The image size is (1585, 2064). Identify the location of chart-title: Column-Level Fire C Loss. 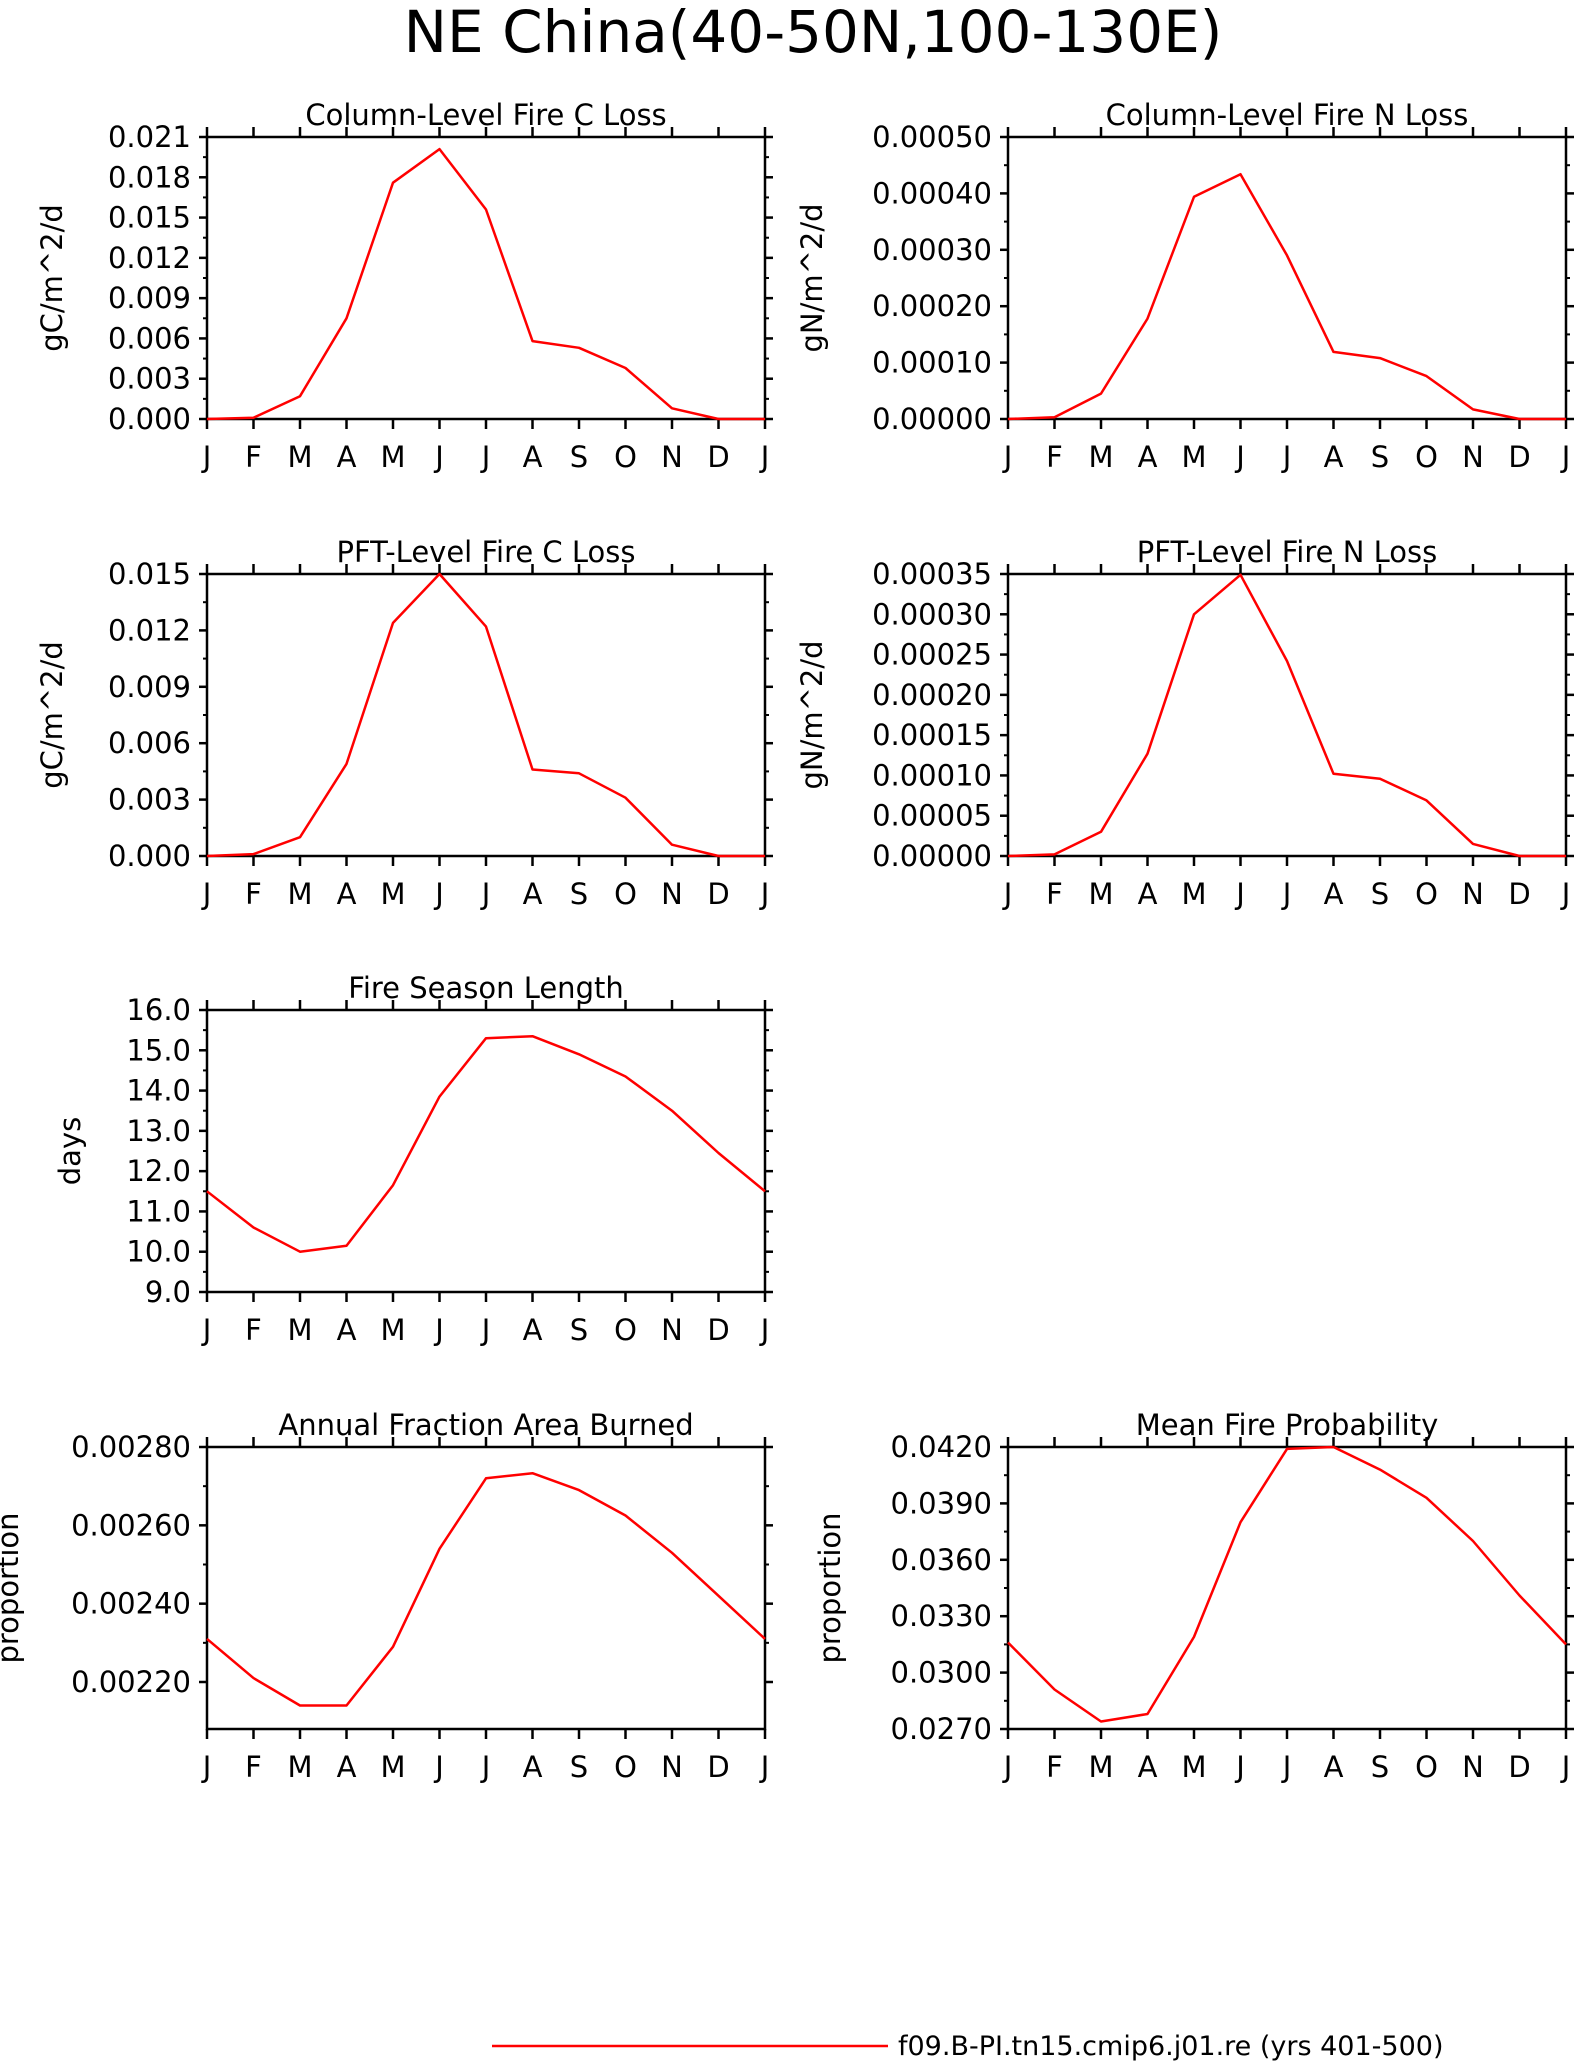
(485, 115).